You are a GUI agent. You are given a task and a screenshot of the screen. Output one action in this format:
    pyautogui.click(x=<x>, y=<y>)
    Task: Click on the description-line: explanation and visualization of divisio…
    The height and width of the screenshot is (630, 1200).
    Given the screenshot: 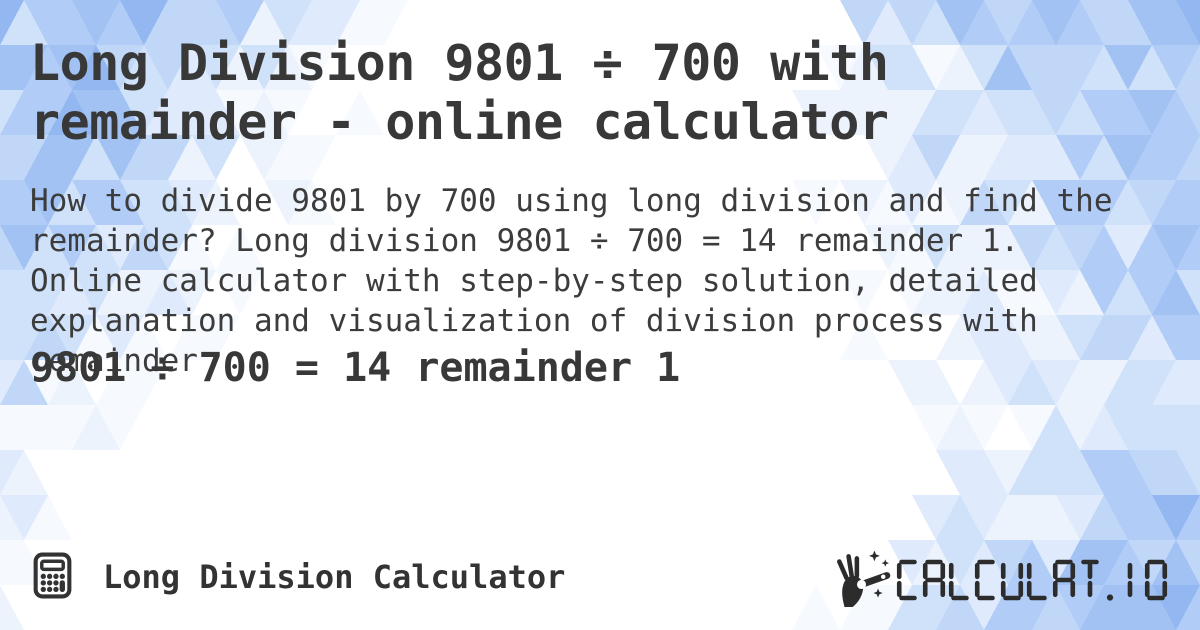 What is the action you would take?
    pyautogui.click(x=534, y=321)
    